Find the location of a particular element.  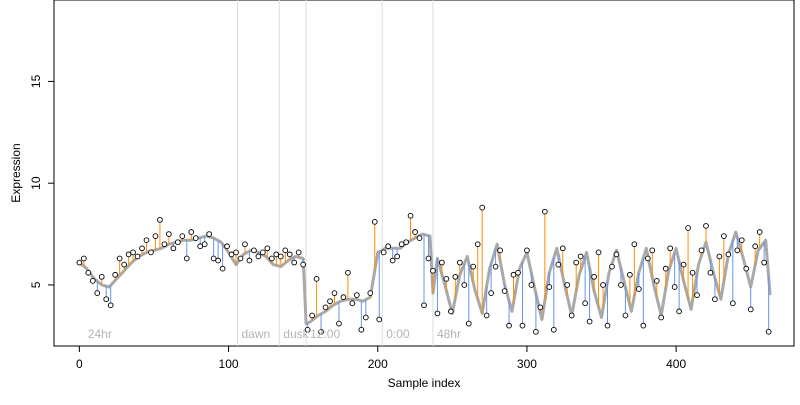

x-tick-label: 0 is located at coordinates (79, 364).